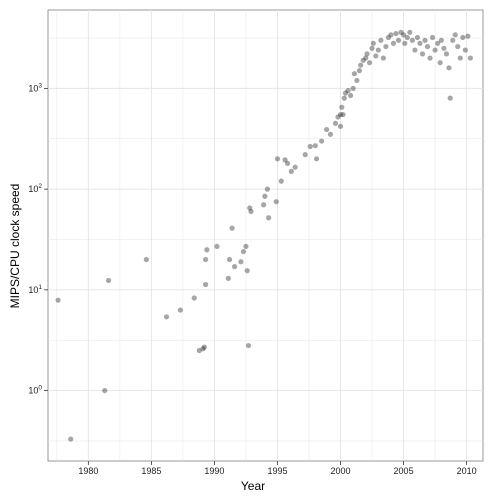 The height and width of the screenshot is (503, 503). What do you see at coordinates (38, 239) in the screenshot?
I see `y-axis-ticks: 10⁰ 10¹ 10² 10³` at bounding box center [38, 239].